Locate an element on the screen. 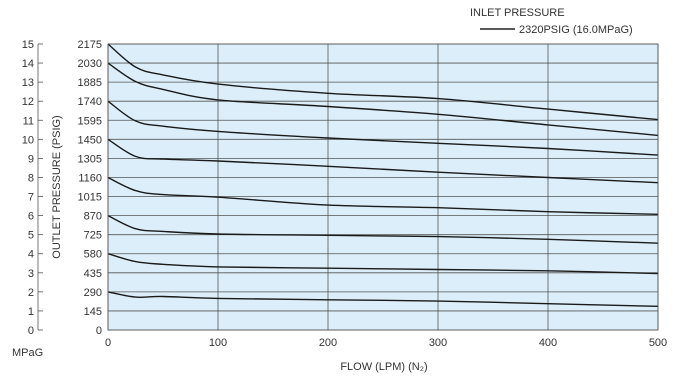 This screenshot has width=686, height=380. mpa-tick-label: 13 is located at coordinates (28, 83).